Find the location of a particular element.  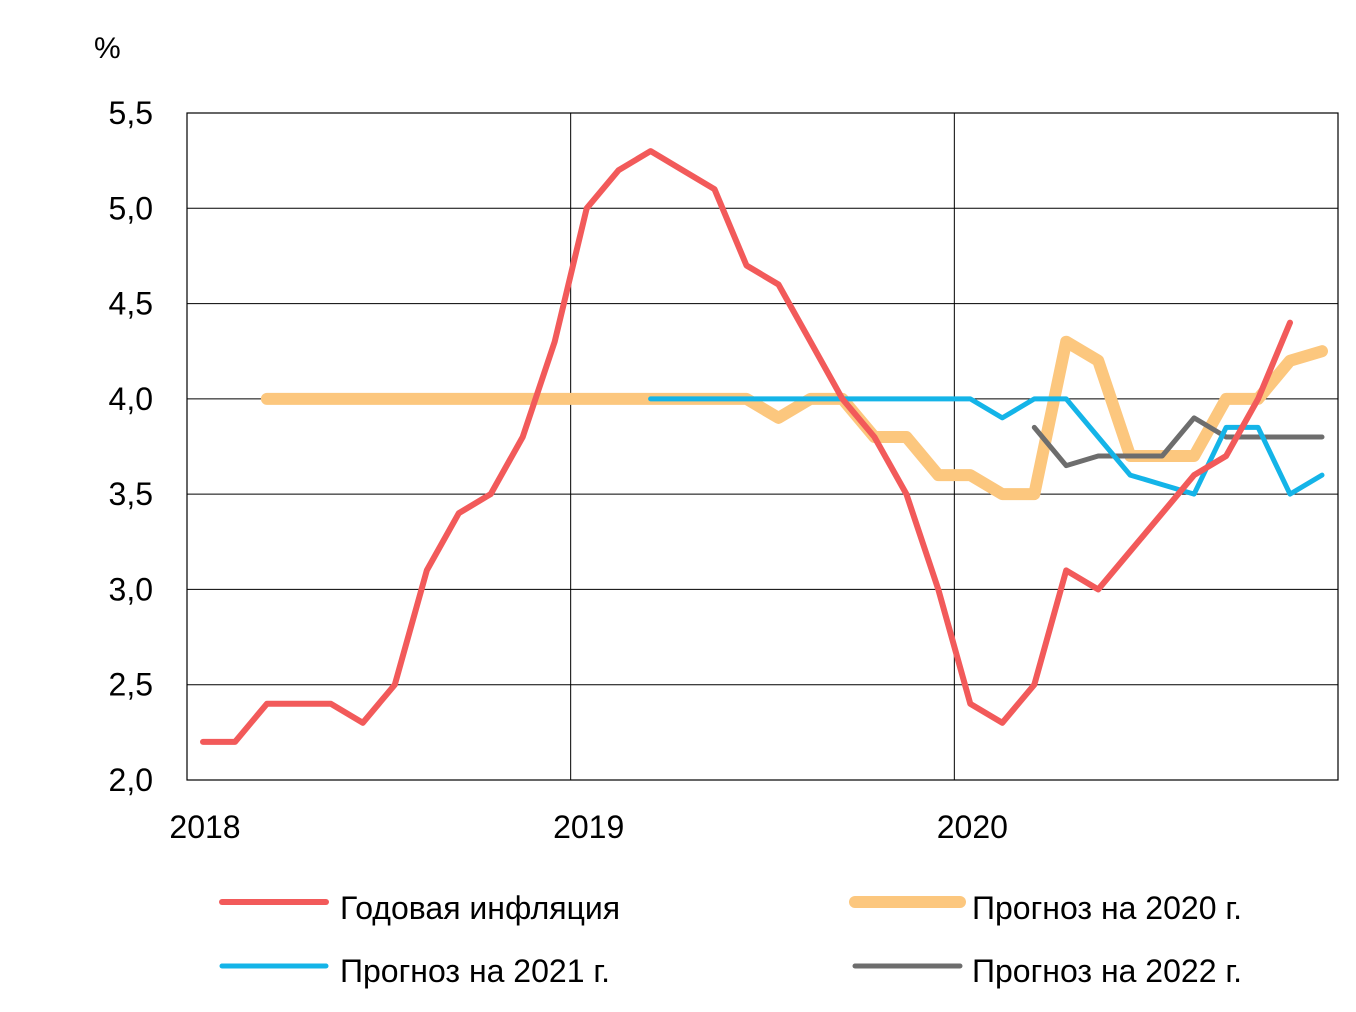

y-tick-label: 3,5 is located at coordinates (131, 494).